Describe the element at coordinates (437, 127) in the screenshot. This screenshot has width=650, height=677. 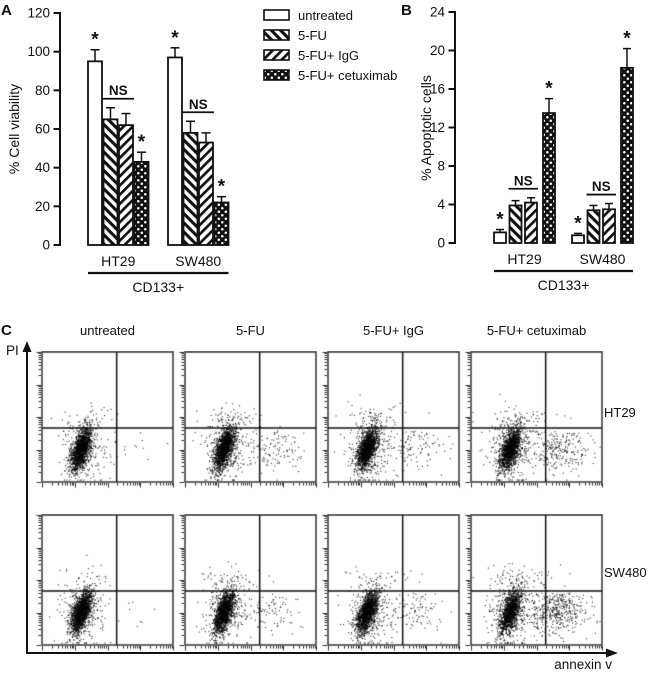
I see `svg-text: 12` at that location.